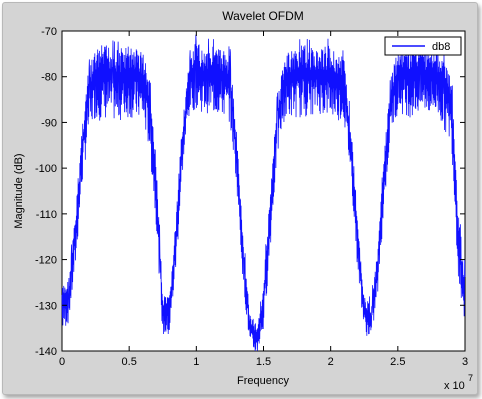  I want to click on legend-label-db8: db8, so click(441, 47).